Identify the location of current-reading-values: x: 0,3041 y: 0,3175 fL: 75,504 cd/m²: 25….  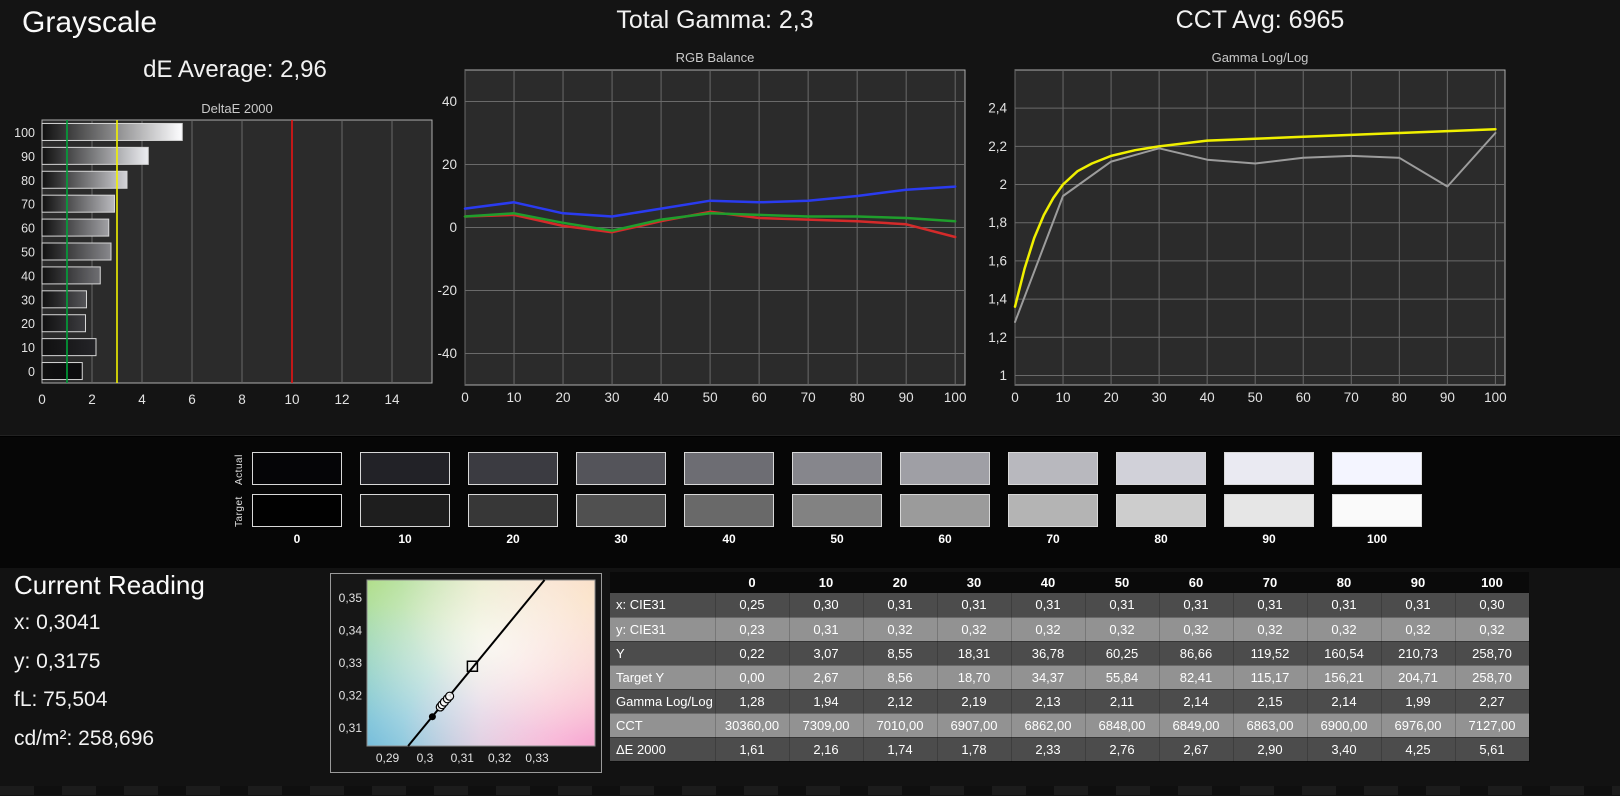
(84, 681).